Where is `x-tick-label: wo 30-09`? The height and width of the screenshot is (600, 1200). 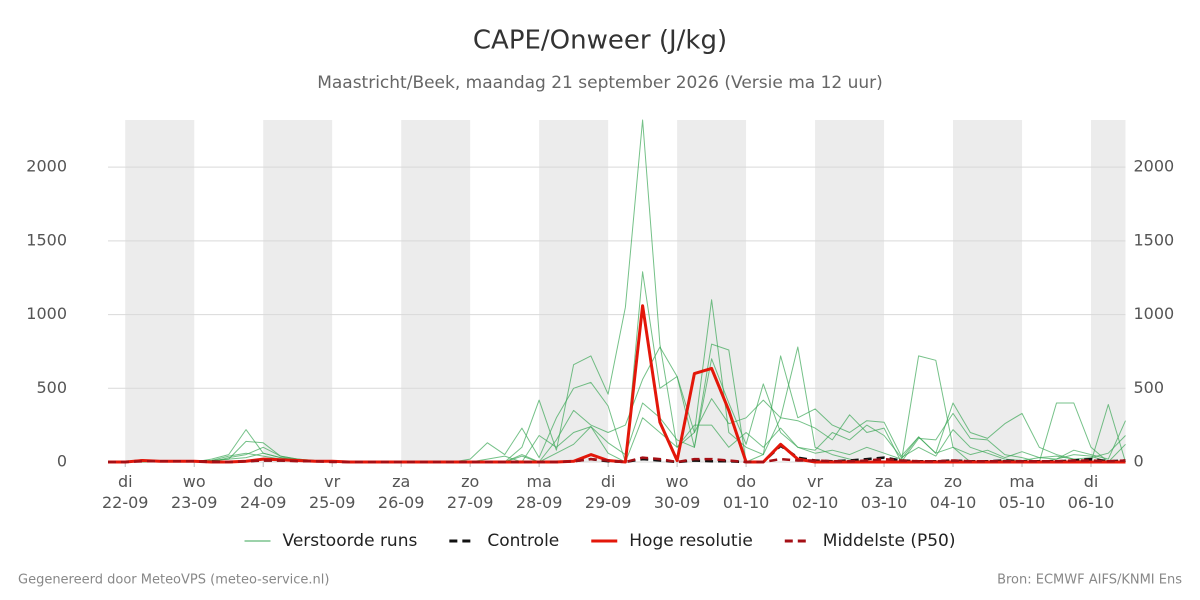
x-tick-label: wo 30-09 is located at coordinates (677, 492).